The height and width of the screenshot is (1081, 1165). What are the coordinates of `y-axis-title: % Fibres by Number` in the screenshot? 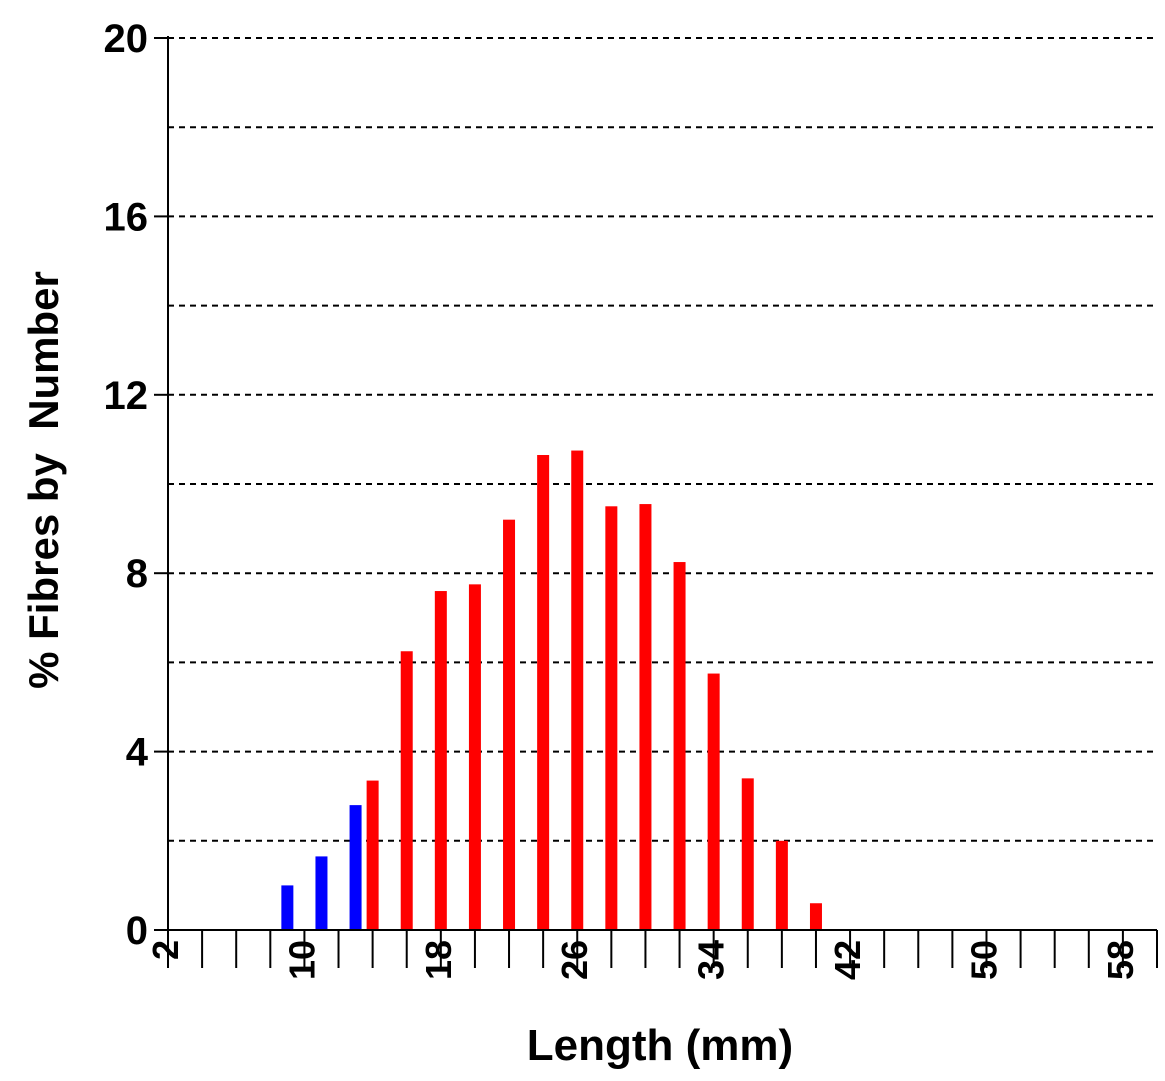 It's located at (43, 480).